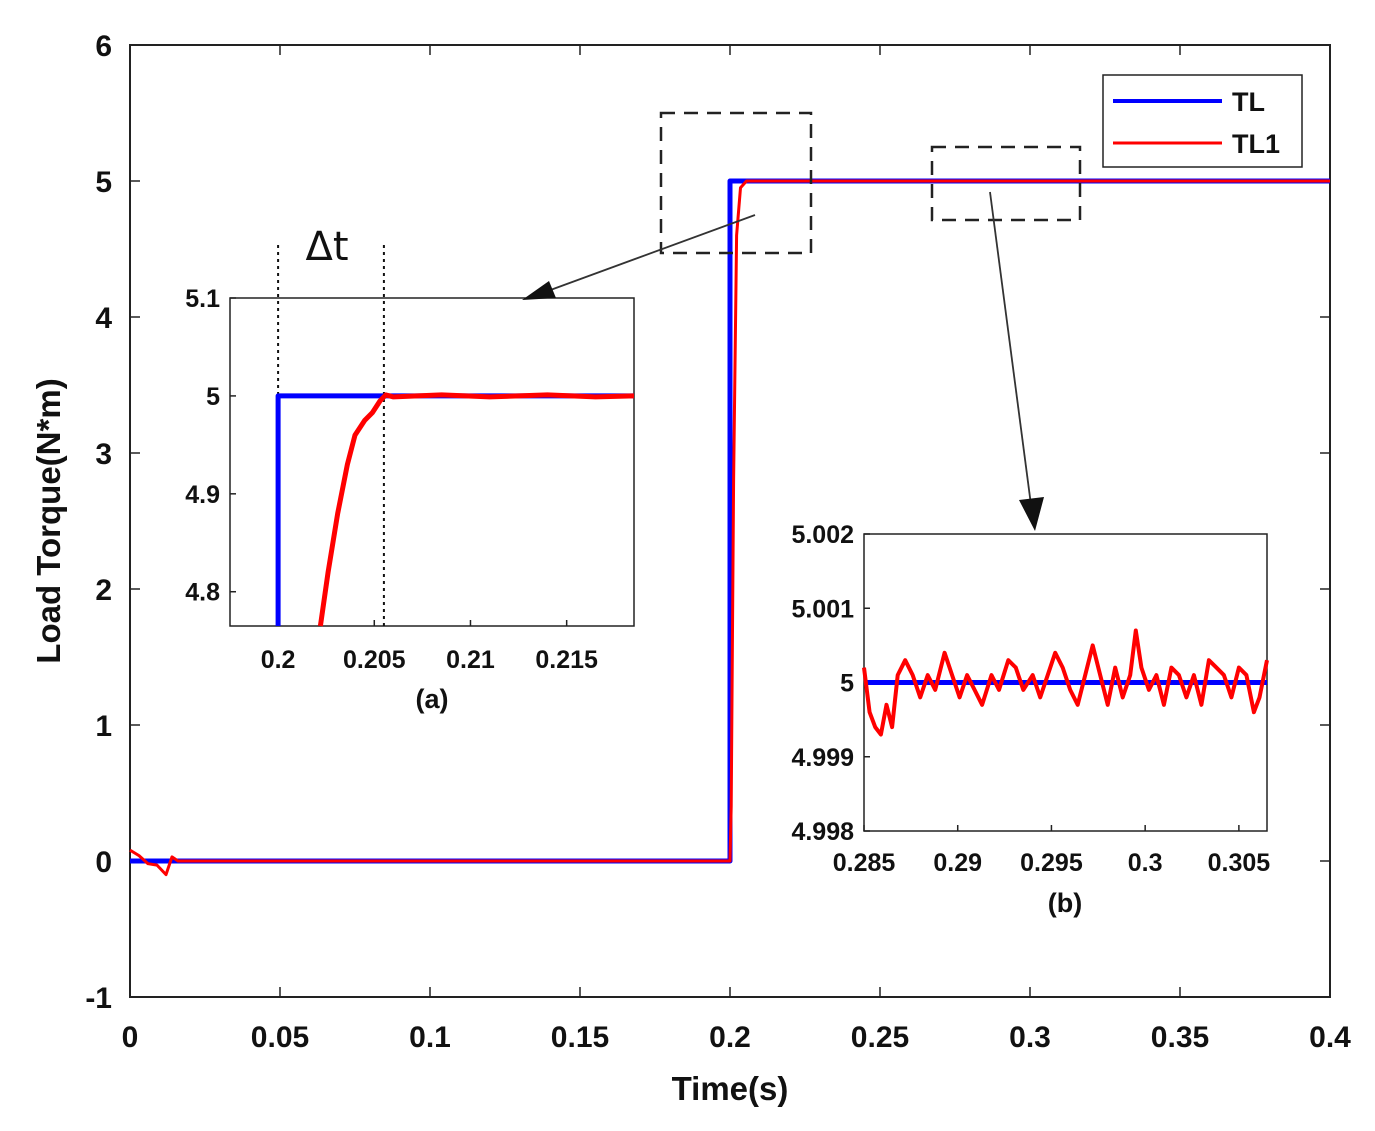  What do you see at coordinates (103, 454) in the screenshot?
I see `y-tick-label: 3` at bounding box center [103, 454].